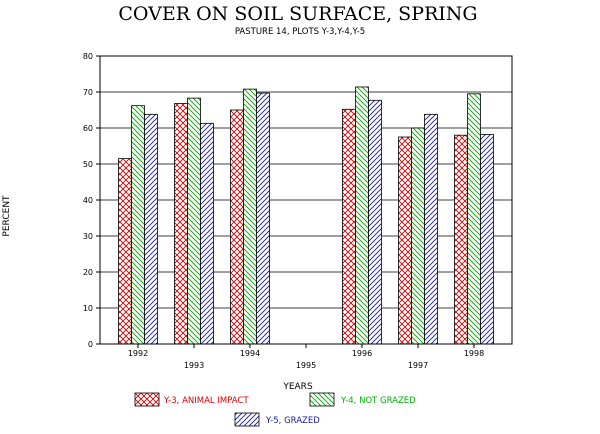 Image resolution: width=600 pixels, height=434 pixels. Describe the element at coordinates (405, 240) in the screenshot. I see `bar-y-3-1997` at that location.